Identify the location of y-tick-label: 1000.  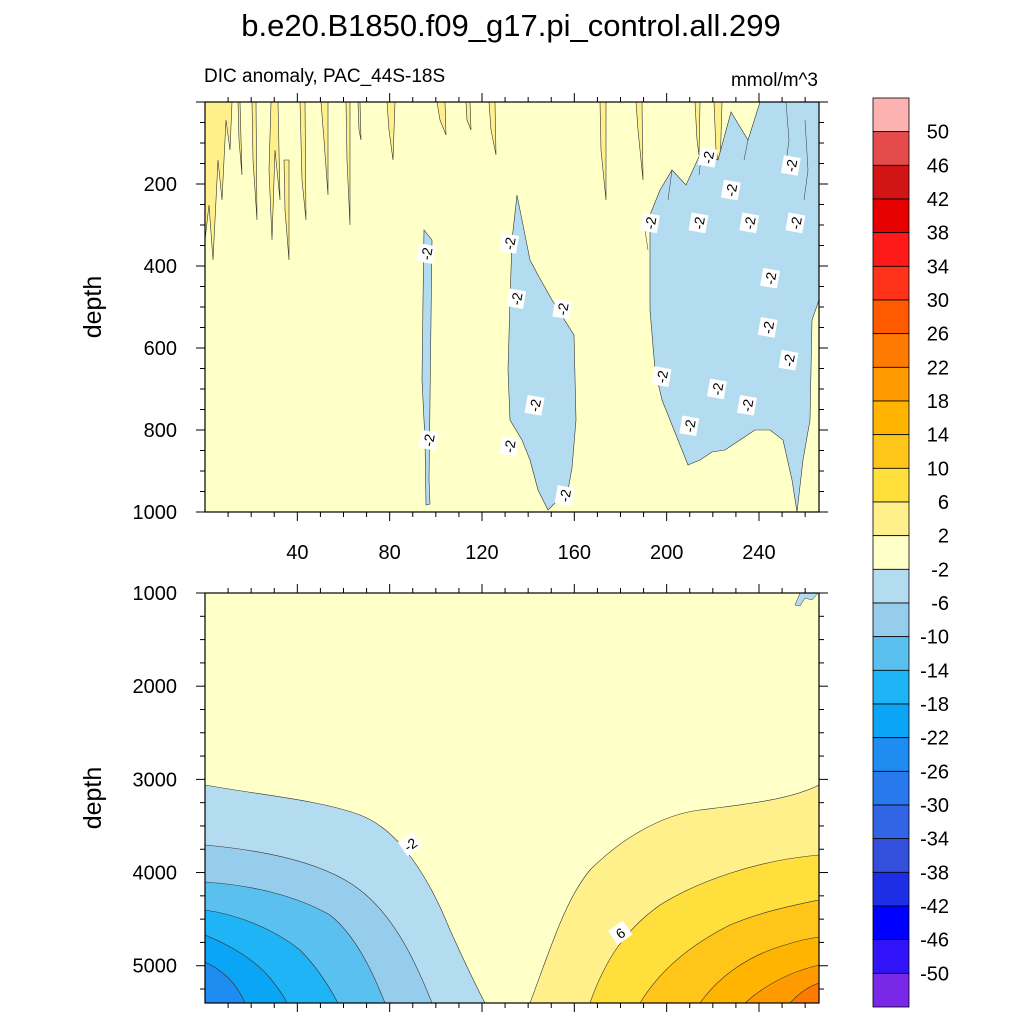
(155, 594).